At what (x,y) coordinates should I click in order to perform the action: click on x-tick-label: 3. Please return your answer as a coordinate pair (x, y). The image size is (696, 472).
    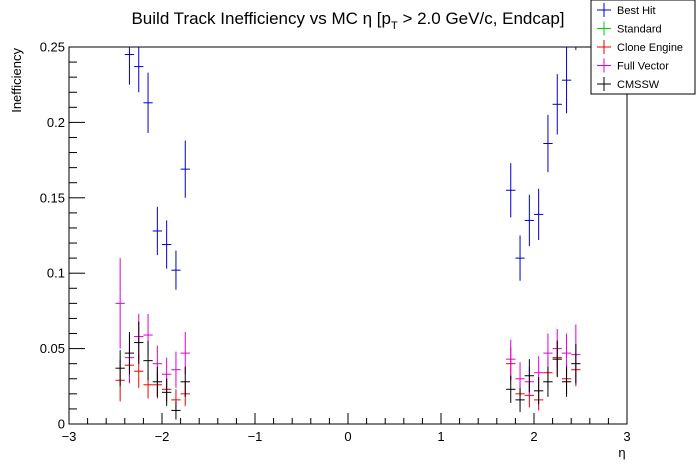
    Looking at the image, I should click on (626, 436).